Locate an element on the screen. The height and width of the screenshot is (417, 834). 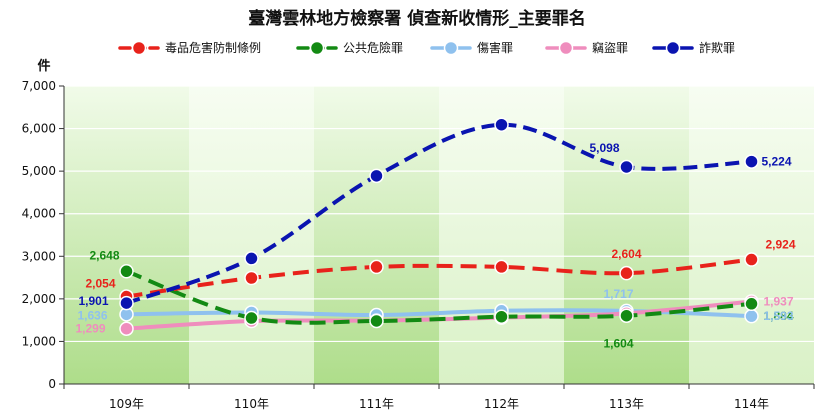
data-label: 1,299 is located at coordinates (90, 329).